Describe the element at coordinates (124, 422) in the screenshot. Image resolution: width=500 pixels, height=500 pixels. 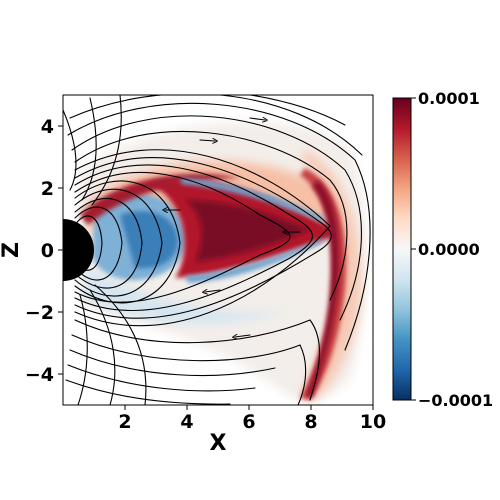
I see `x-tick-label: 2` at that location.